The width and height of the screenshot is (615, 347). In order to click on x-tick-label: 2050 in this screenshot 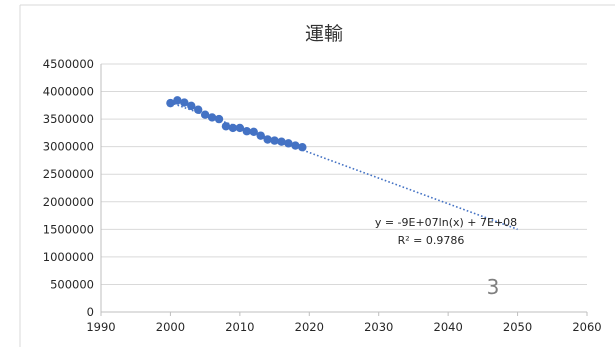, I will do `click(517, 327)`.